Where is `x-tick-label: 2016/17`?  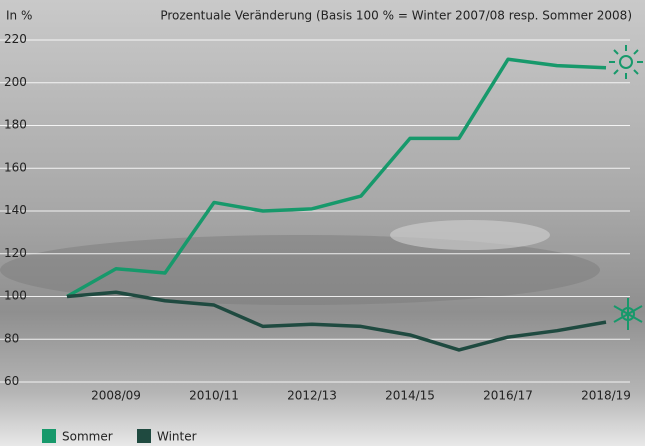 x-tick-label: 2016/17 is located at coordinates (508, 396).